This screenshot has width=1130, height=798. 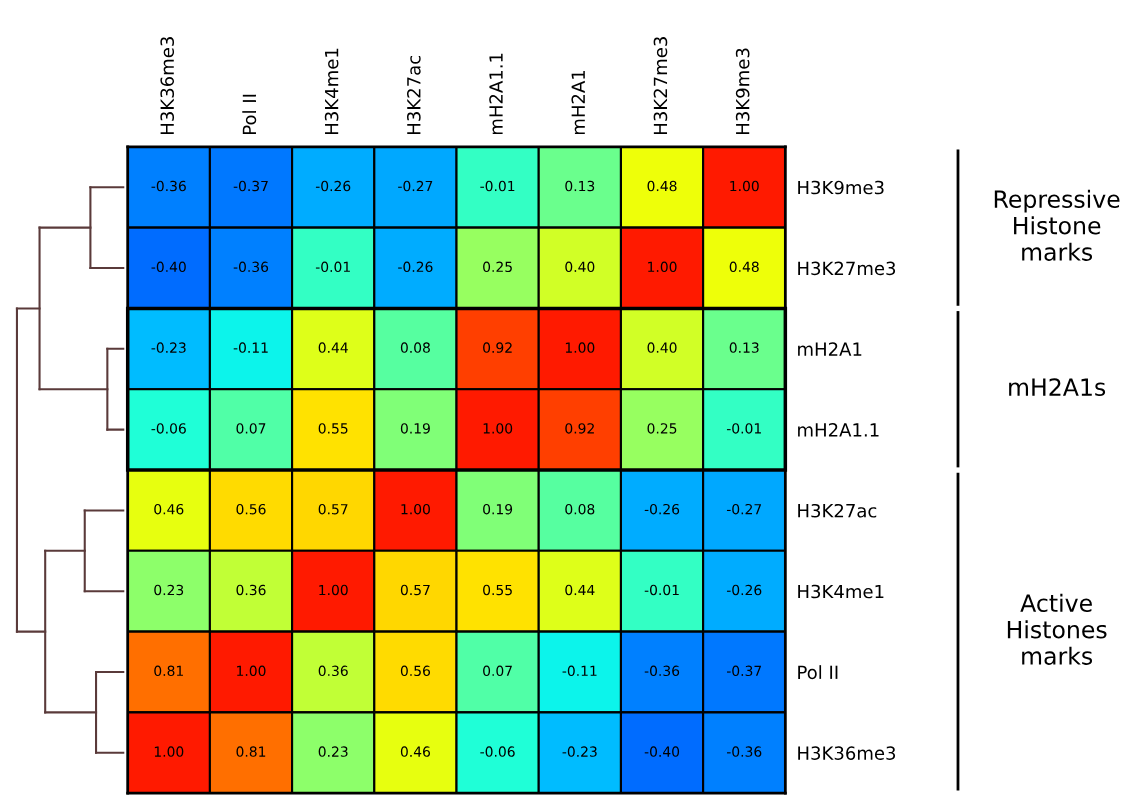 What do you see at coordinates (1057, 225) in the screenshot?
I see `text: Repressive Histone marks` at bounding box center [1057, 225].